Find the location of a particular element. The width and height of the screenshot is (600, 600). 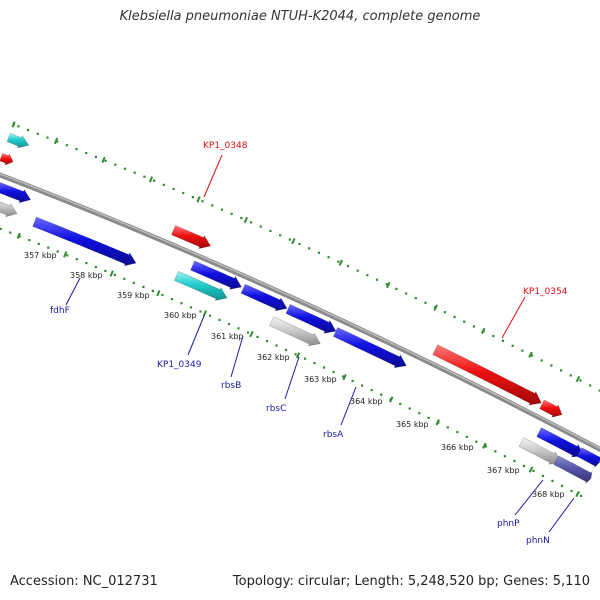

gene-label-phnP: phnP is located at coordinates (508, 524).